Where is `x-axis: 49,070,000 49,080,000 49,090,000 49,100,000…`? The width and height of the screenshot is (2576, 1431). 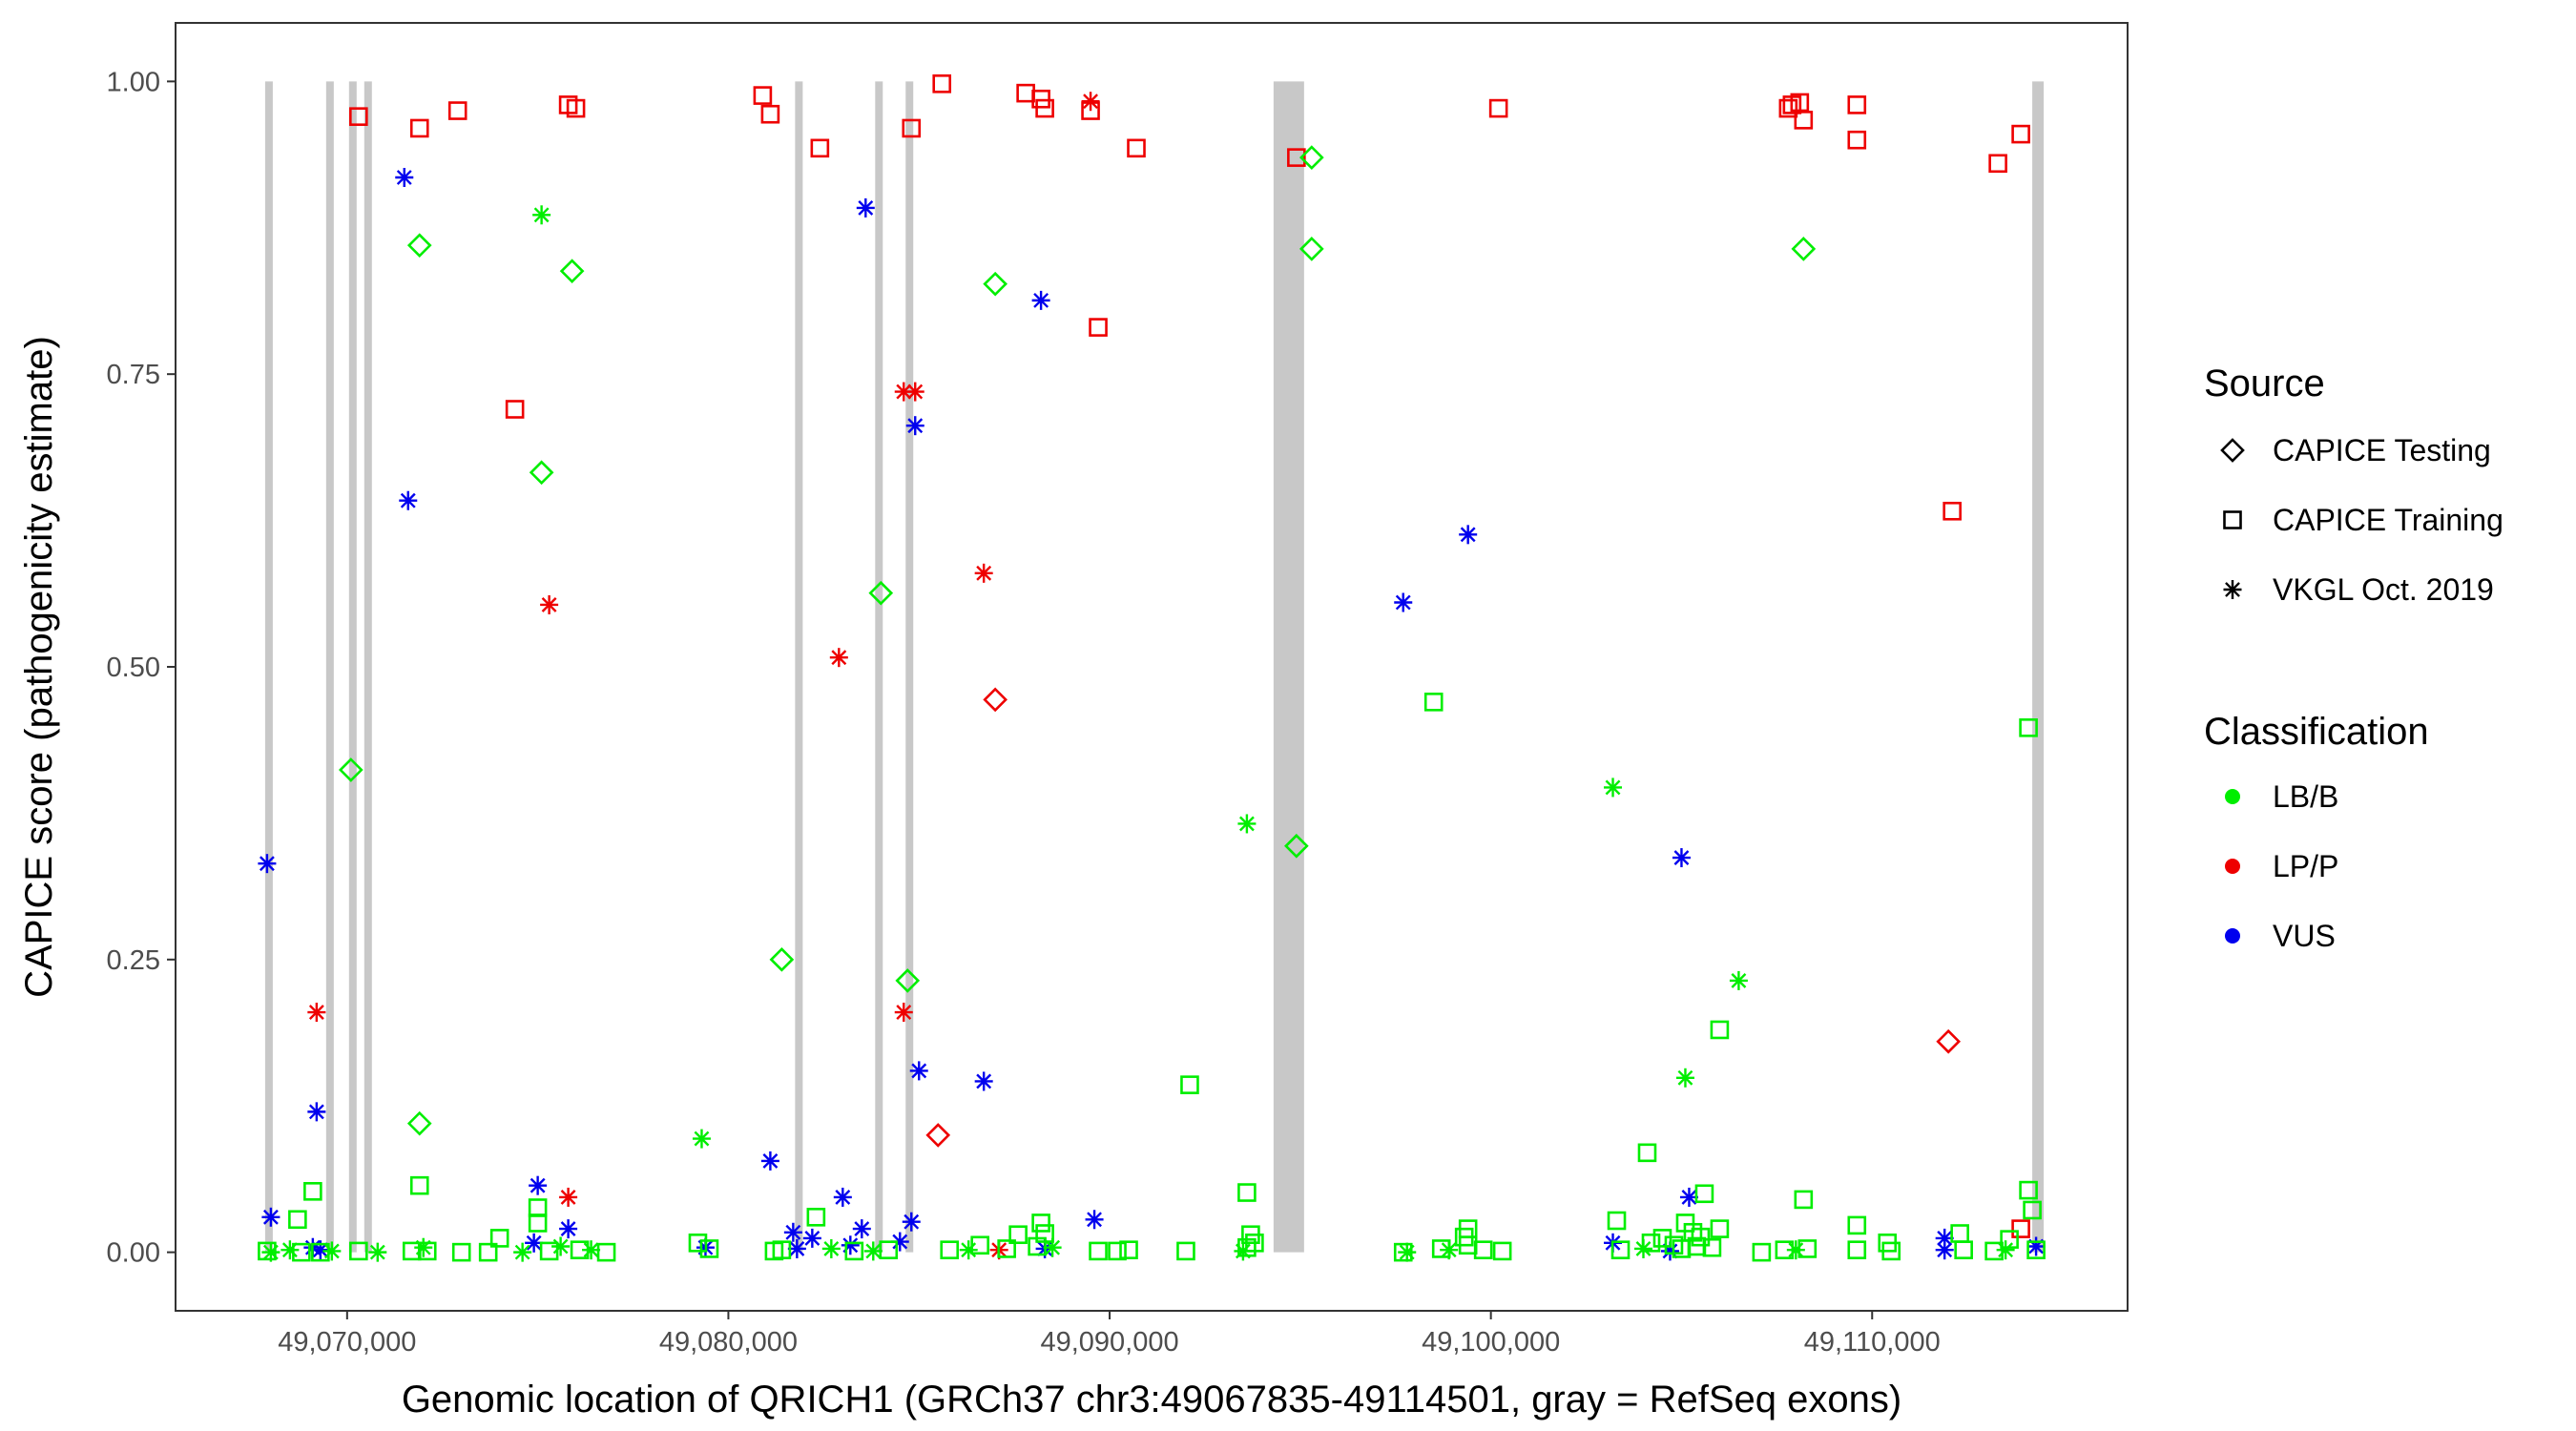 x-axis: 49,070,000 49,080,000 49,090,000 49,100,000… is located at coordinates (1109, 1334).